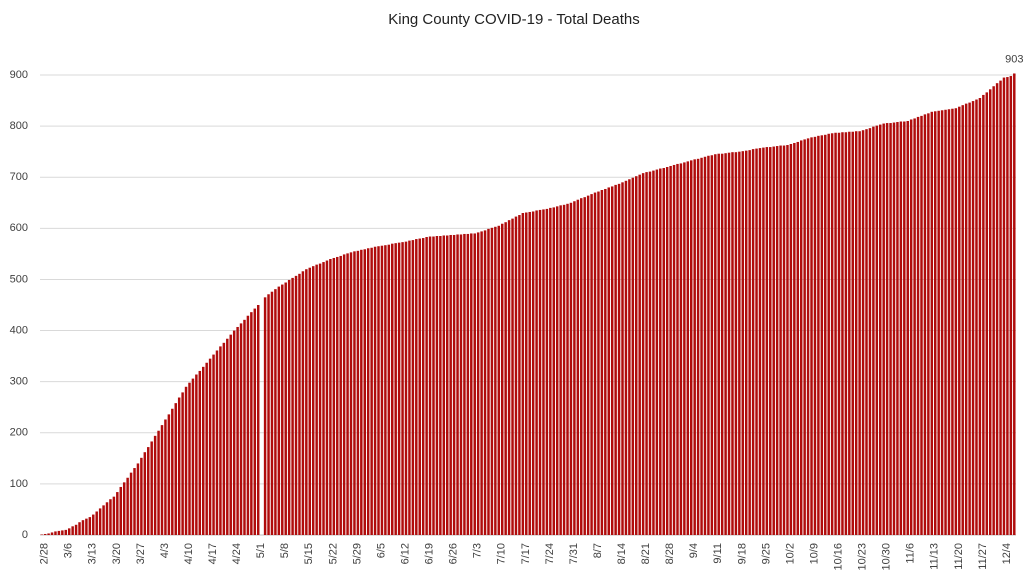 The width and height of the screenshot is (1029, 584). What do you see at coordinates (742, 553) in the screenshot?
I see `x-tick-label: 9/18` at bounding box center [742, 553].